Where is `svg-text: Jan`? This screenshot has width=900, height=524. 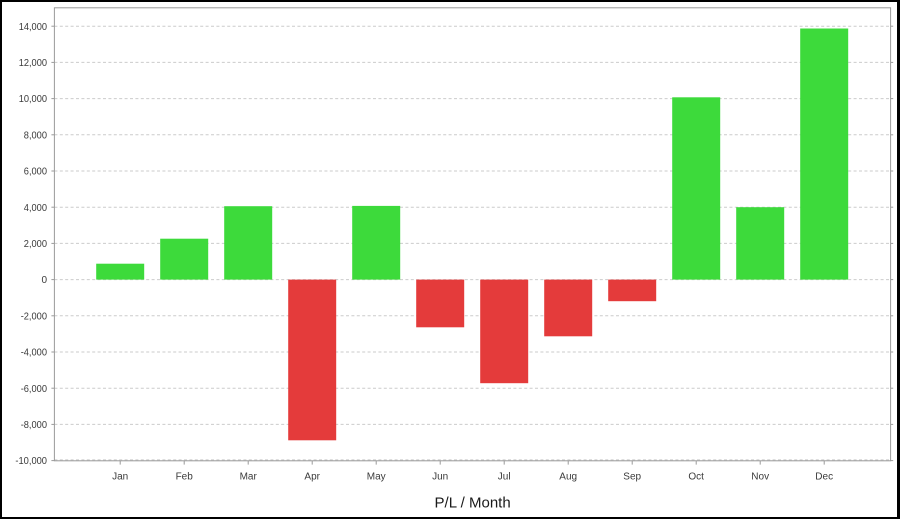 svg-text: Jan is located at coordinates (120, 477).